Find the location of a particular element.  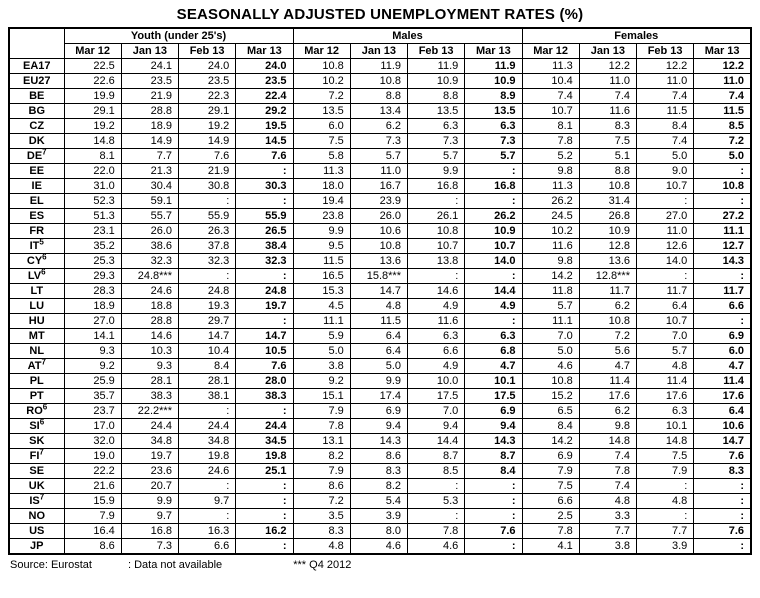

value-cell: 22.4 is located at coordinates (264, 96).